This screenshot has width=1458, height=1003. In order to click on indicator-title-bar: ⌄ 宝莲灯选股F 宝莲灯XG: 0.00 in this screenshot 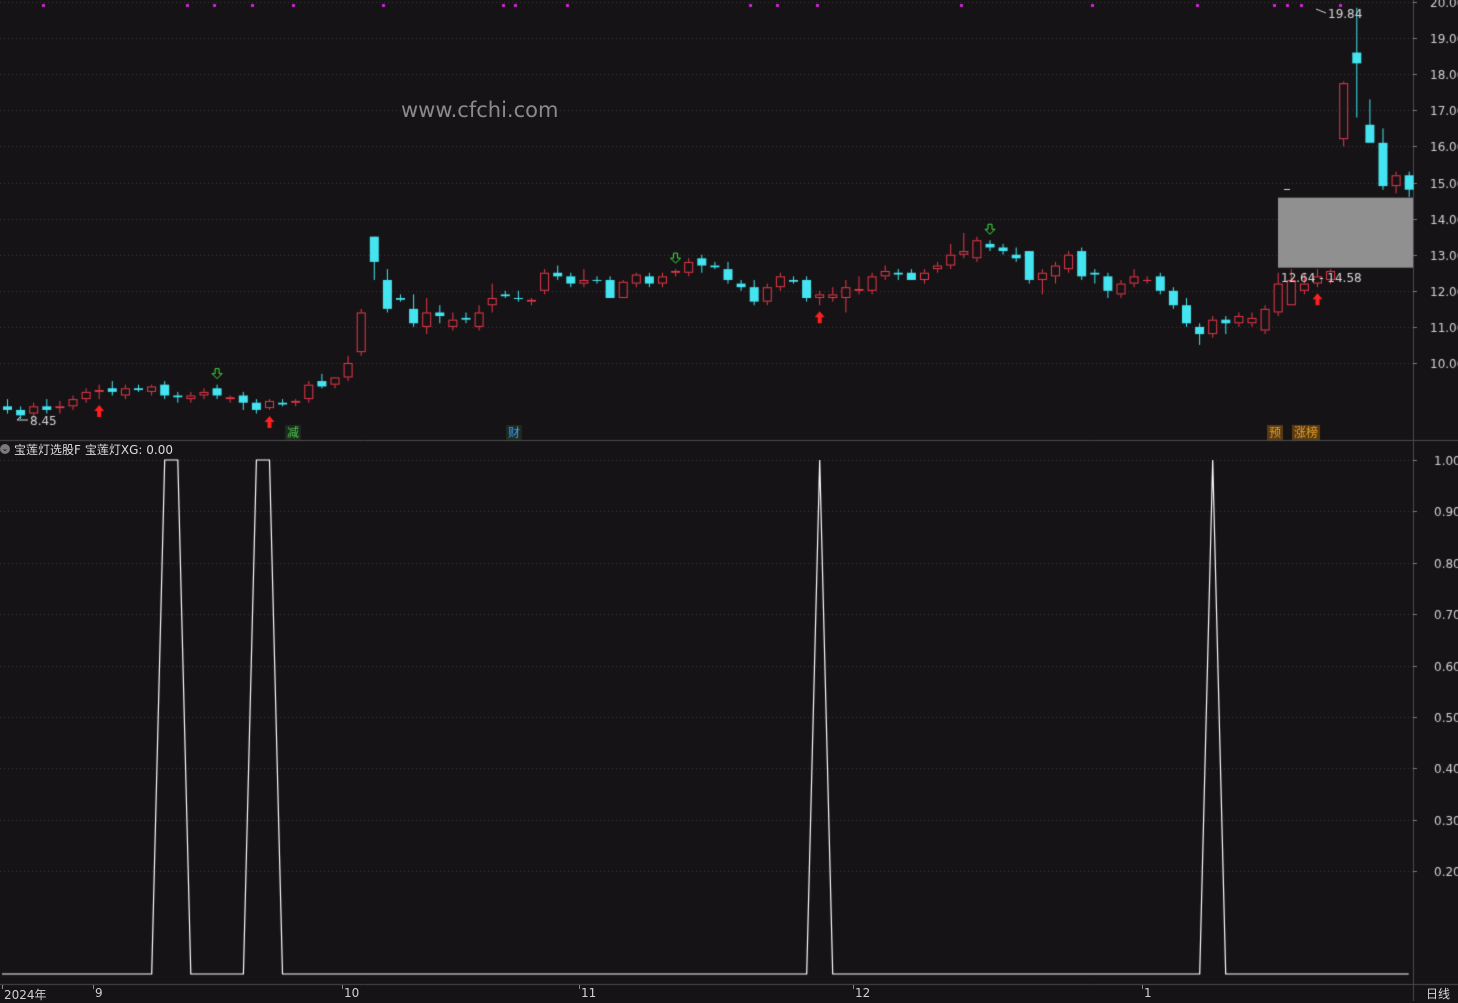, I will do `click(86, 449)`.